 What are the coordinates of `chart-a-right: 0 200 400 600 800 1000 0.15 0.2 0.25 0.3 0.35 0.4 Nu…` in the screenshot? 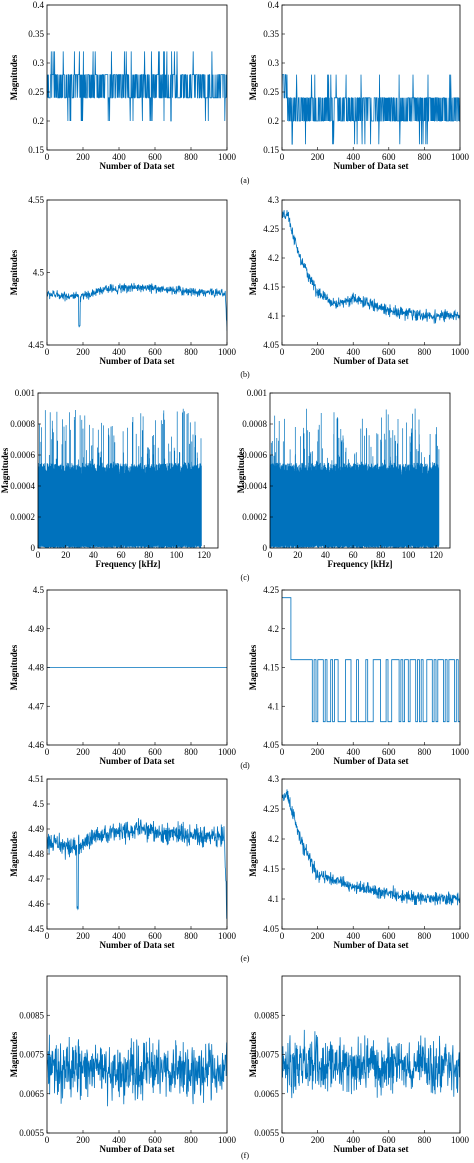 It's located at (359, 85).